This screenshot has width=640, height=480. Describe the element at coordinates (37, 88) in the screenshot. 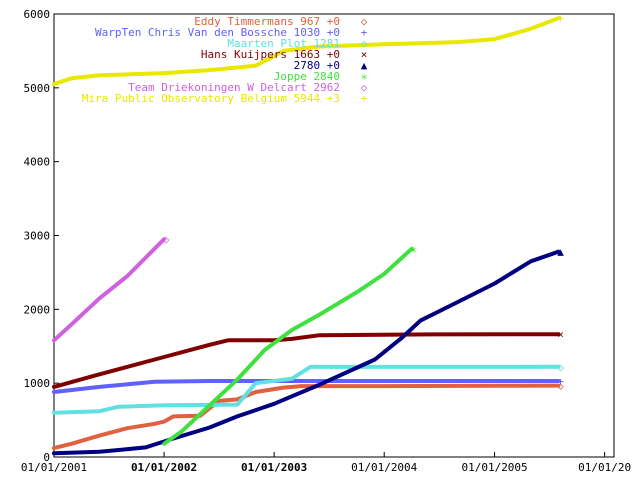

I see `y-tick-label: 5000` at that location.